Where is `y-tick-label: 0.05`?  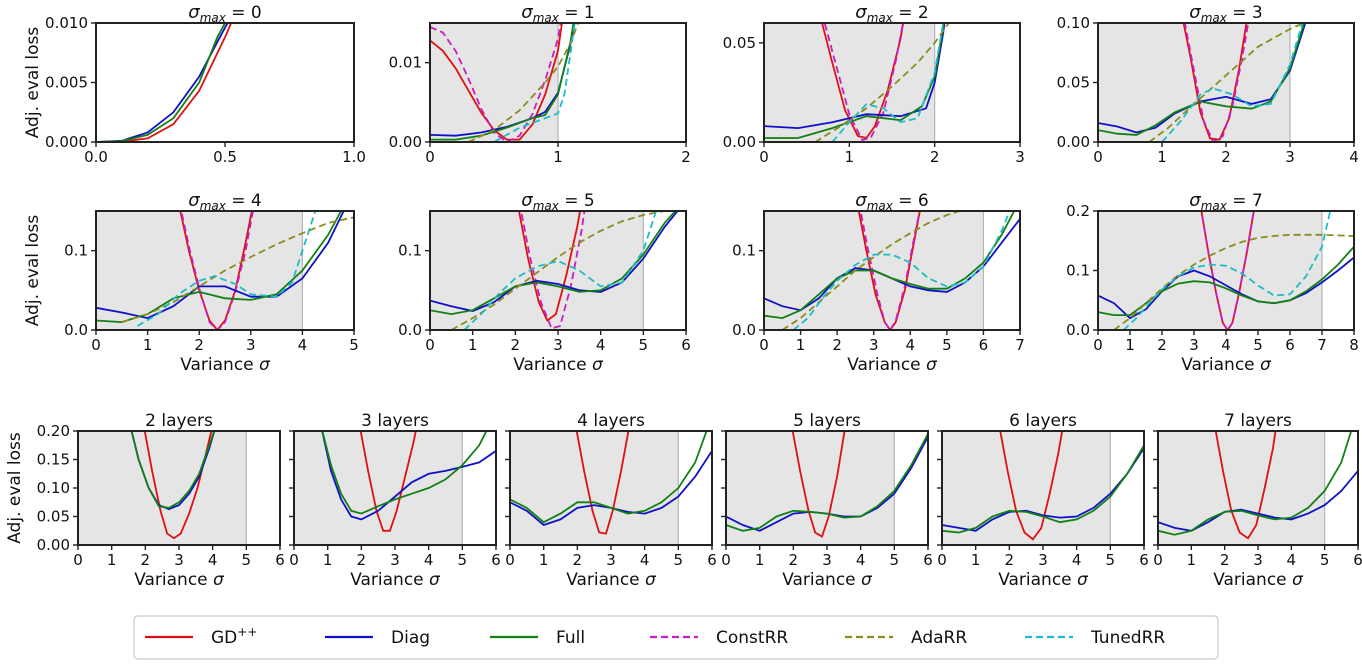
y-tick-label: 0.05 is located at coordinates (53, 517).